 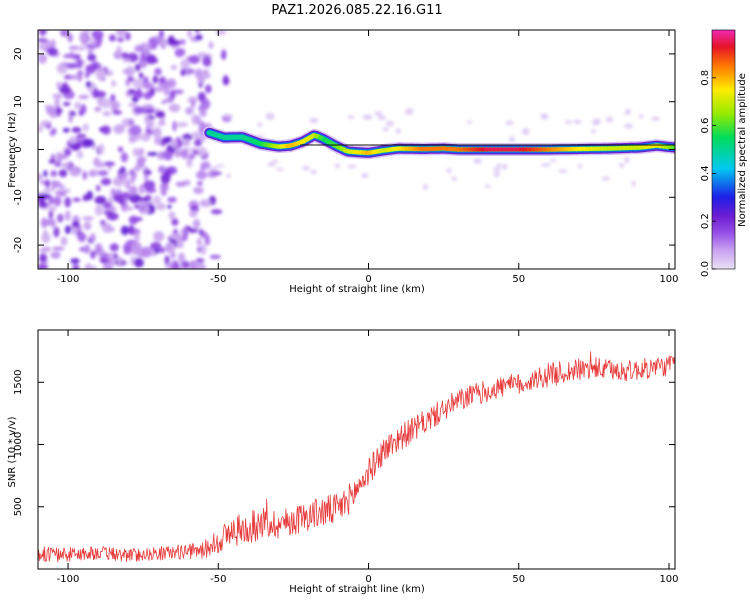 What do you see at coordinates (705, 269) in the screenshot?
I see `colorbar-tick-label: 0.0` at bounding box center [705, 269].